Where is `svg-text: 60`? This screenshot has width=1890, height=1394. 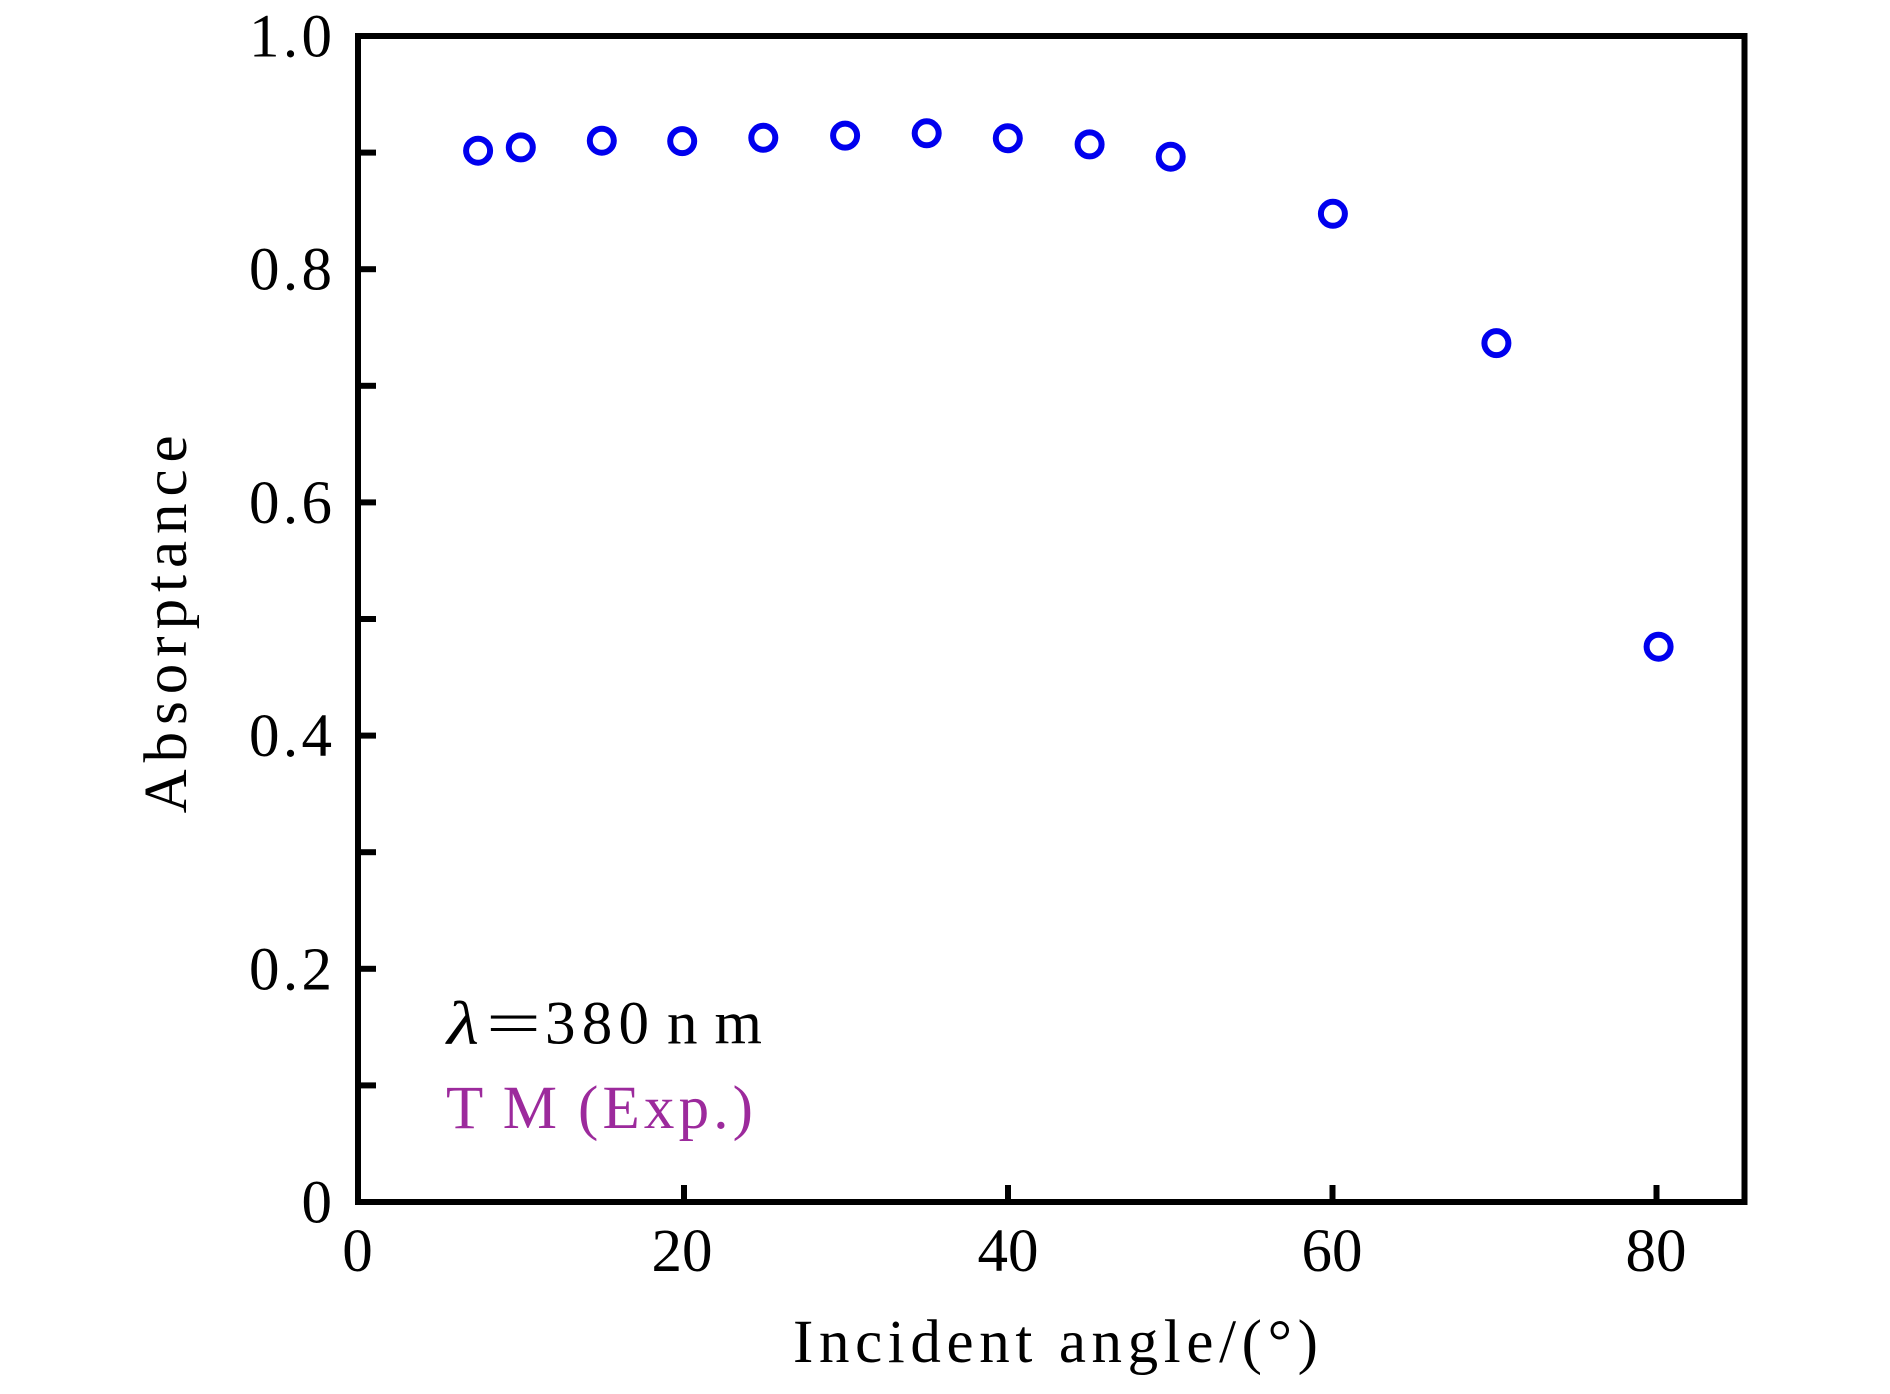 svg-text: 60 is located at coordinates (1332, 1251).